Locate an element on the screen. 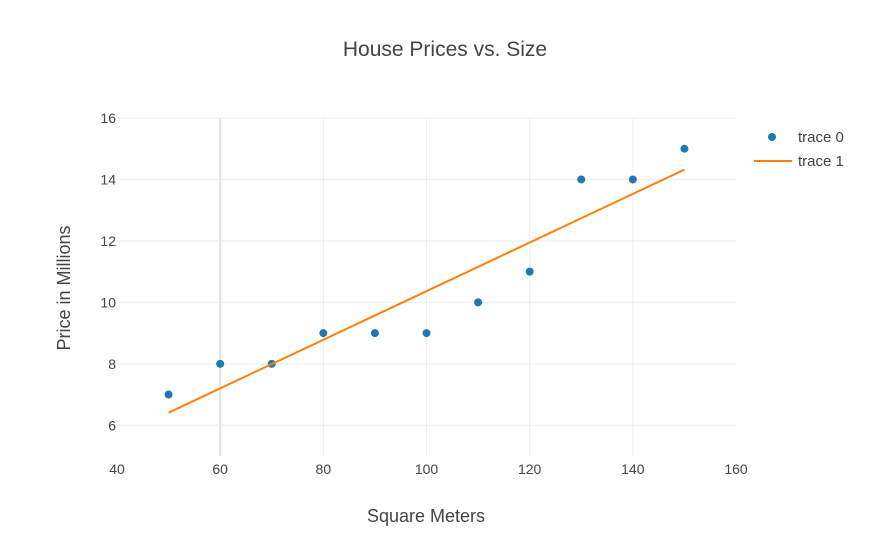 The image size is (880, 560). x-tick-label: 160 is located at coordinates (736, 469).